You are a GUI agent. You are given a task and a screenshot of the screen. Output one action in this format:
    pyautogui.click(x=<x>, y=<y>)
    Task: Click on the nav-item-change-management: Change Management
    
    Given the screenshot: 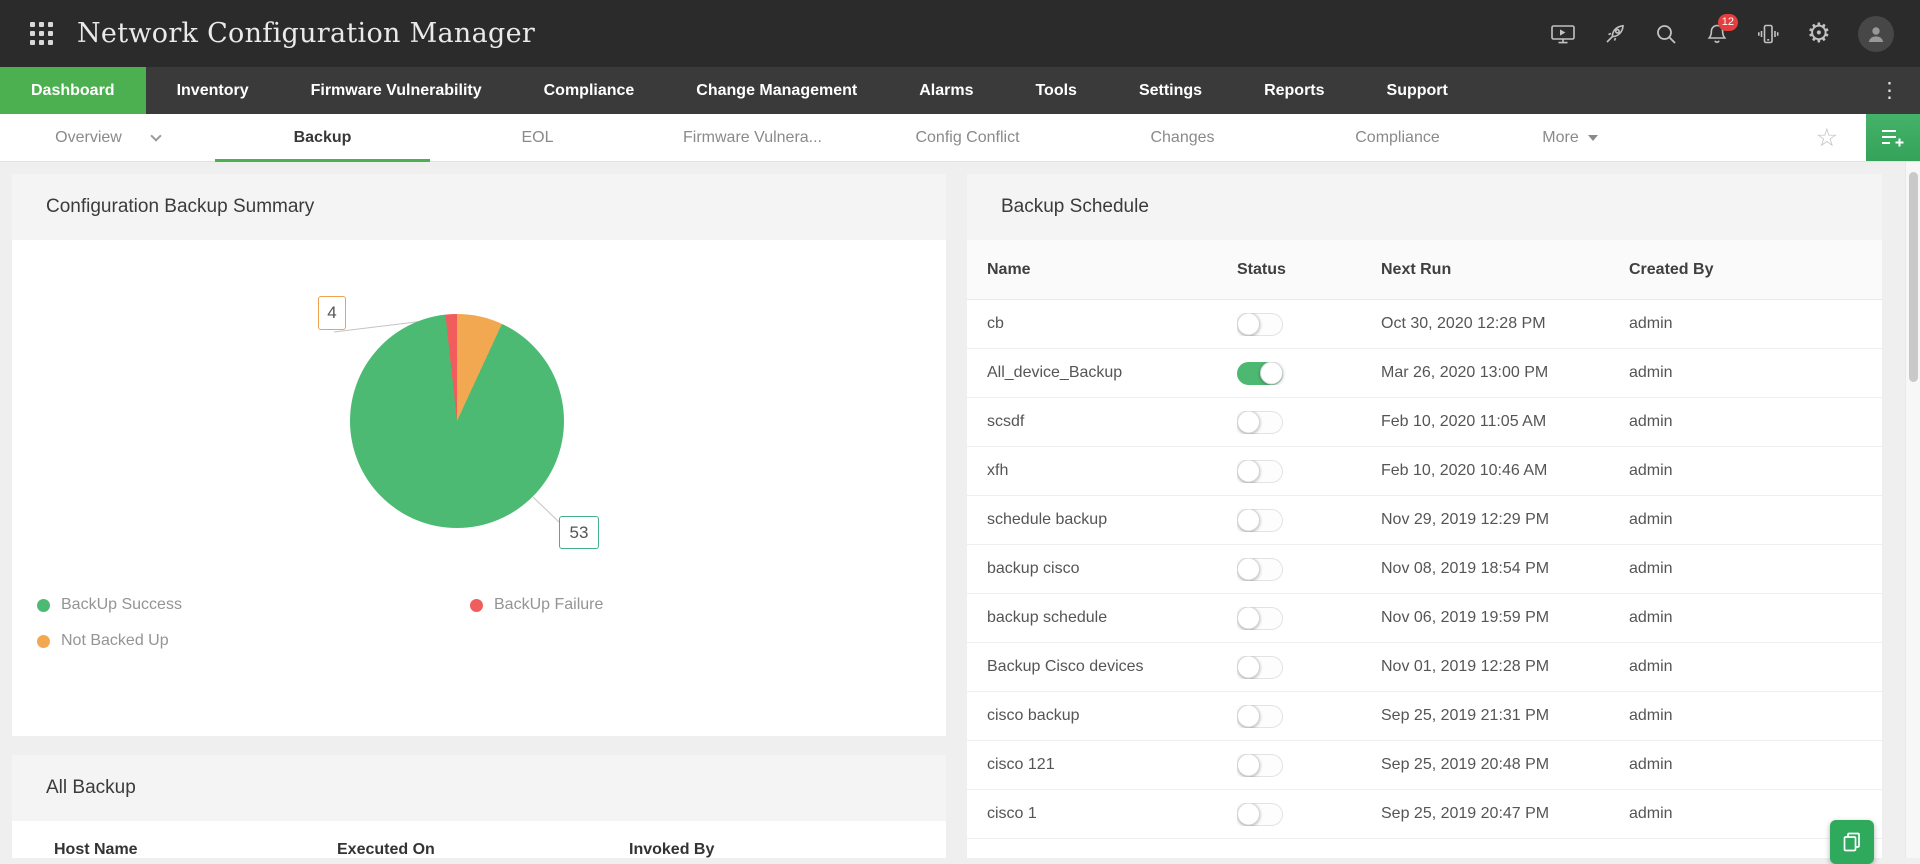 What is the action you would take?
    pyautogui.click(x=777, y=90)
    